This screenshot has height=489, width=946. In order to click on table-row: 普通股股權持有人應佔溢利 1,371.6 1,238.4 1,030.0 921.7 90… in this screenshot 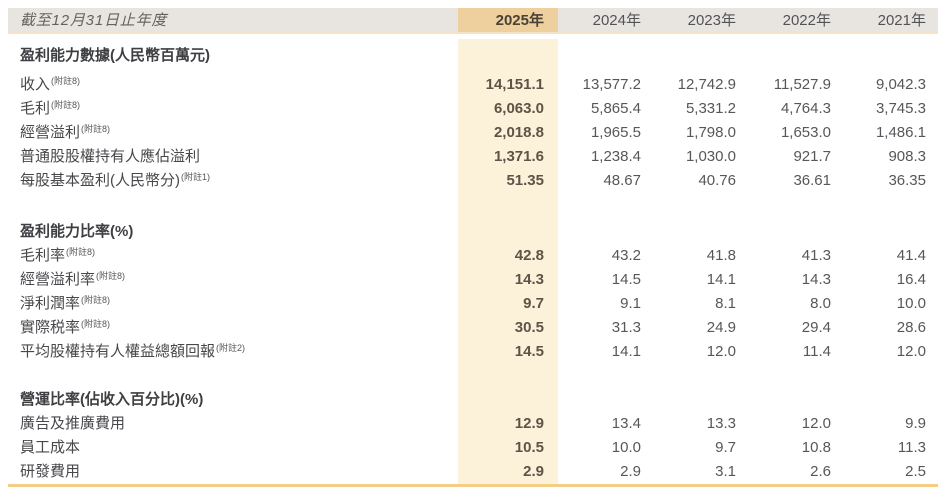, I will do `click(473, 157)`.